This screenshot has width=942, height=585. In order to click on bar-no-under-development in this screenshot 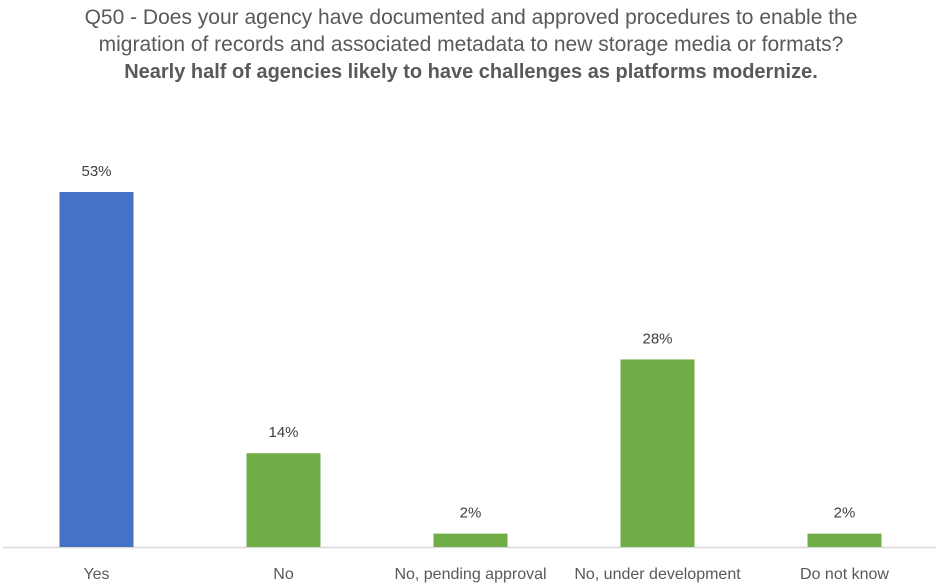, I will do `click(657, 453)`.